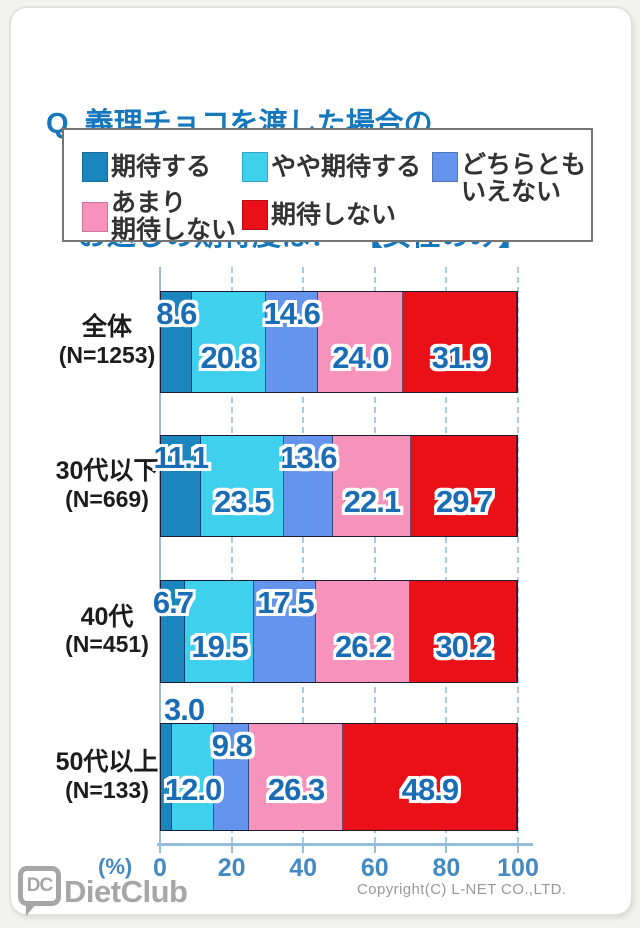  Describe the element at coordinates (107, 762) in the screenshot. I see `category-name: 50代以上` at that location.